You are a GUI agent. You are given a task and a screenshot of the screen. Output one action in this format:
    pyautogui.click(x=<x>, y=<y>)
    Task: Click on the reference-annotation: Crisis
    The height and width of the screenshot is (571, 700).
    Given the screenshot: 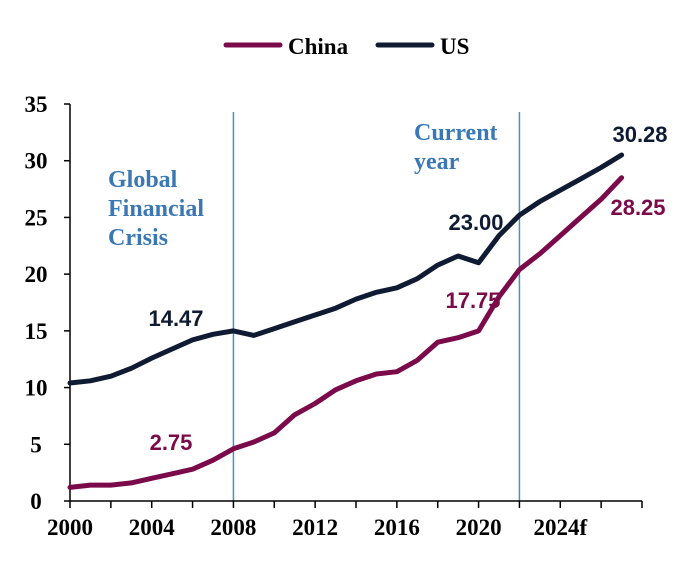 What is the action you would take?
    pyautogui.click(x=138, y=238)
    